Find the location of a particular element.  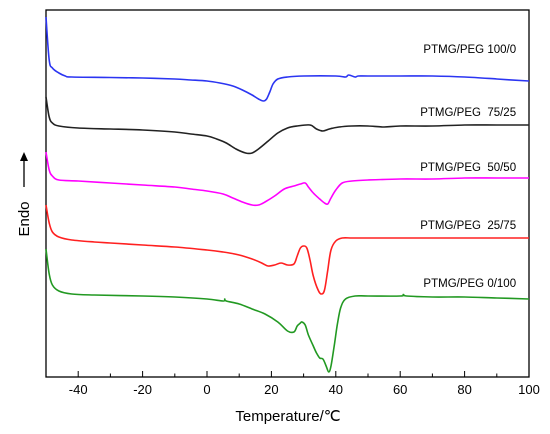

y-axis-title: Endo is located at coordinates (24, 194).